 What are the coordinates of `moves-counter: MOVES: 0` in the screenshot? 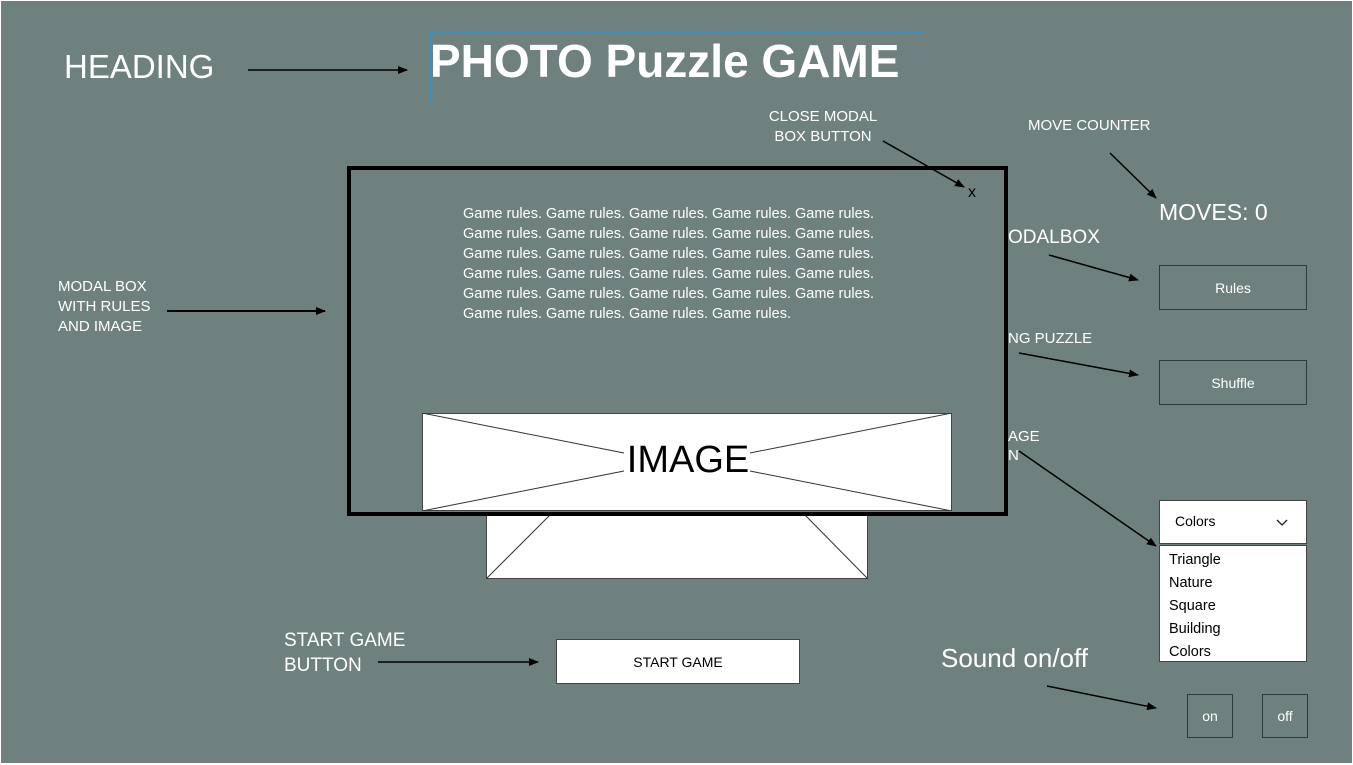 It's located at (1213, 212).